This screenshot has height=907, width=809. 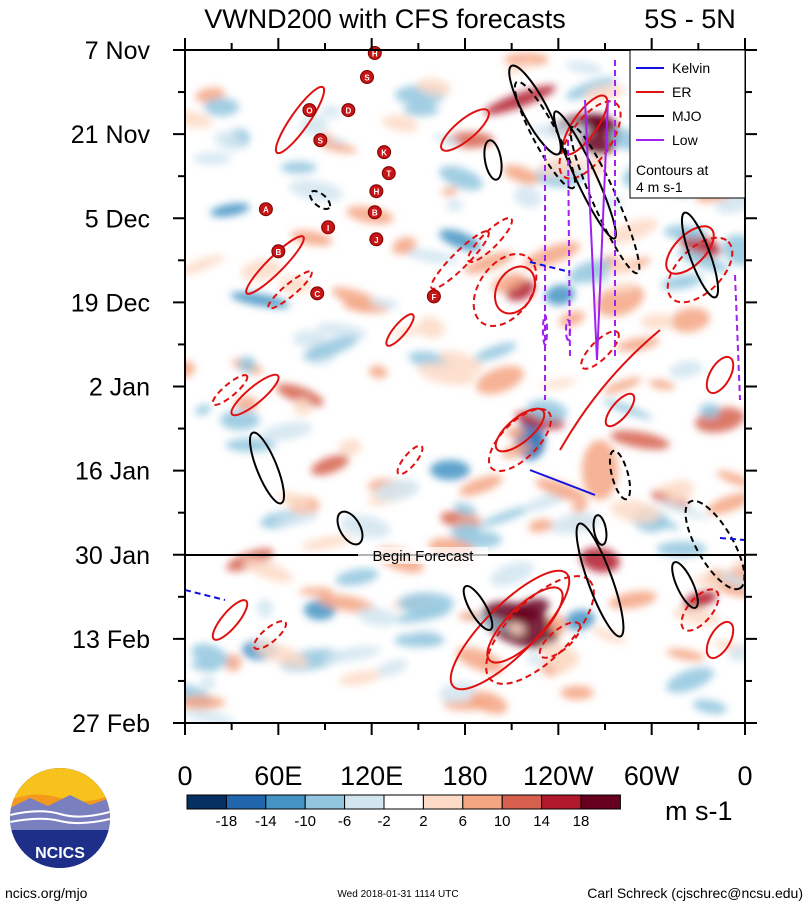 What do you see at coordinates (376, 240) in the screenshot?
I see `cyclone-letter: J` at bounding box center [376, 240].